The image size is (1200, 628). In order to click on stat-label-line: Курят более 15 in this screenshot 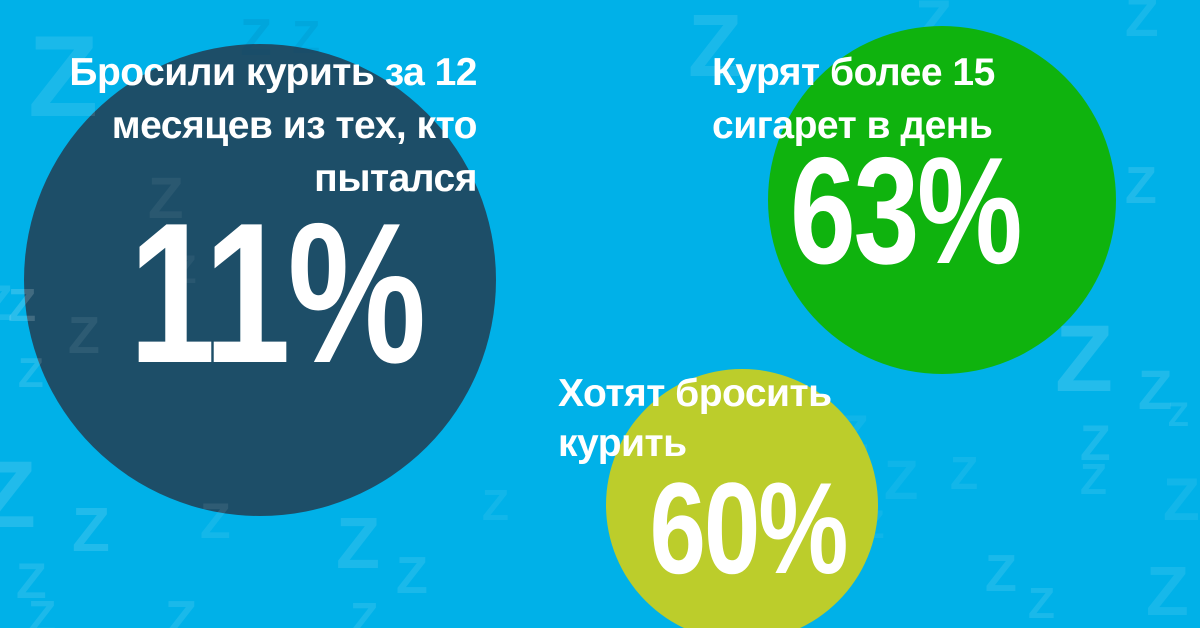, I will do `click(853, 72)`.